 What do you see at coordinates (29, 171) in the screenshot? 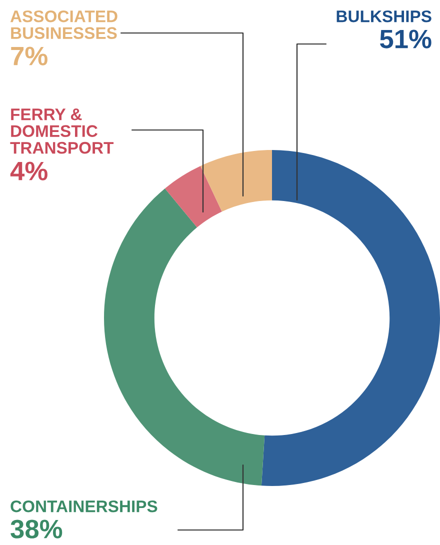
I see `data-label: 4%` at bounding box center [29, 171].